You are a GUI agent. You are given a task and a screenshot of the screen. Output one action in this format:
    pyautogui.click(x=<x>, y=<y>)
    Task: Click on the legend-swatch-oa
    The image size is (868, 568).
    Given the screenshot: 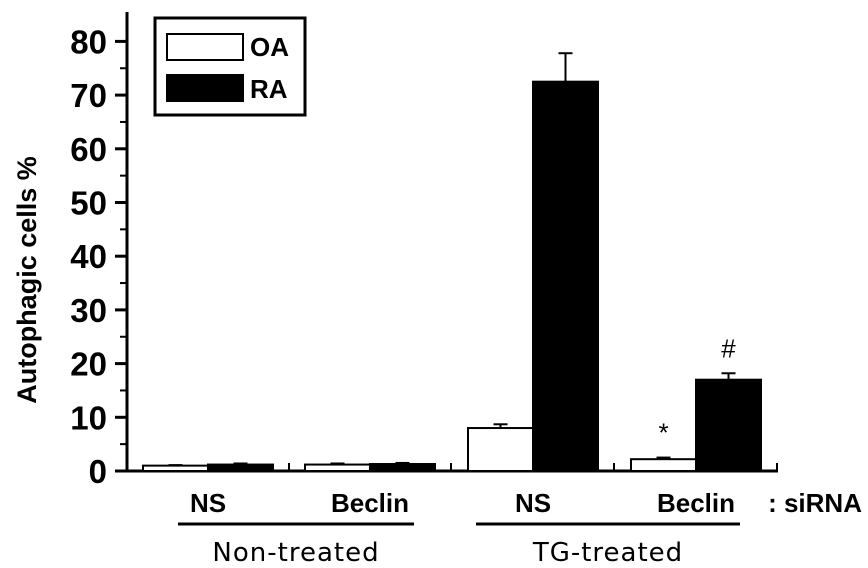 What is the action you would take?
    pyautogui.click(x=205, y=47)
    